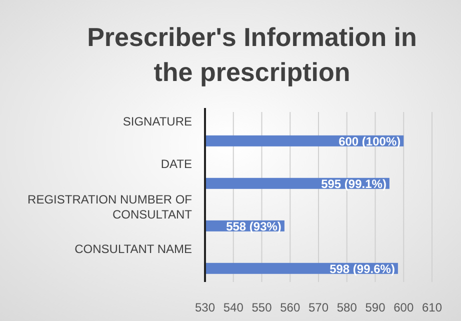 The width and height of the screenshot is (461, 321). What do you see at coordinates (353, 183) in the screenshot?
I see `data-label: 595 (99.1%)` at bounding box center [353, 183].